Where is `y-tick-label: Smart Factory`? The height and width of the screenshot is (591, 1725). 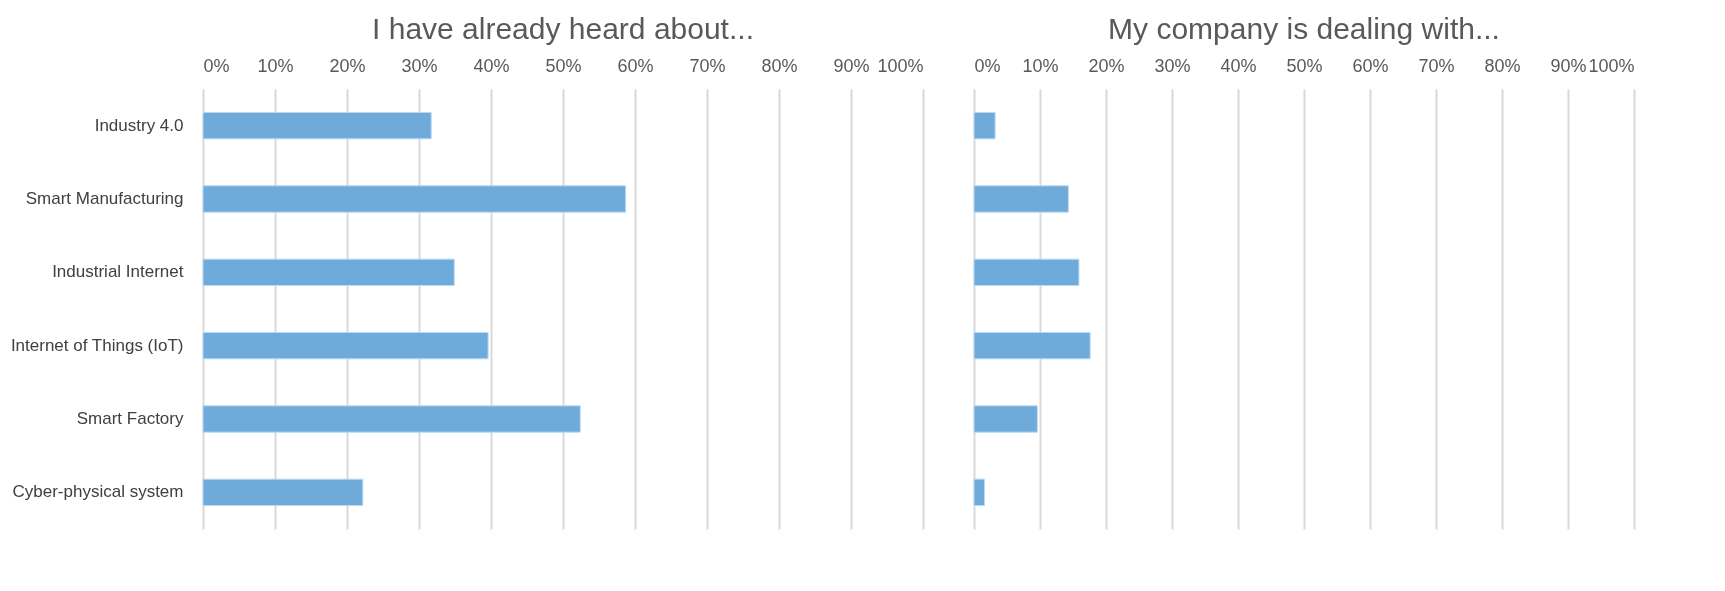
y-tick-label: Smart Factory is located at coordinates (130, 418).